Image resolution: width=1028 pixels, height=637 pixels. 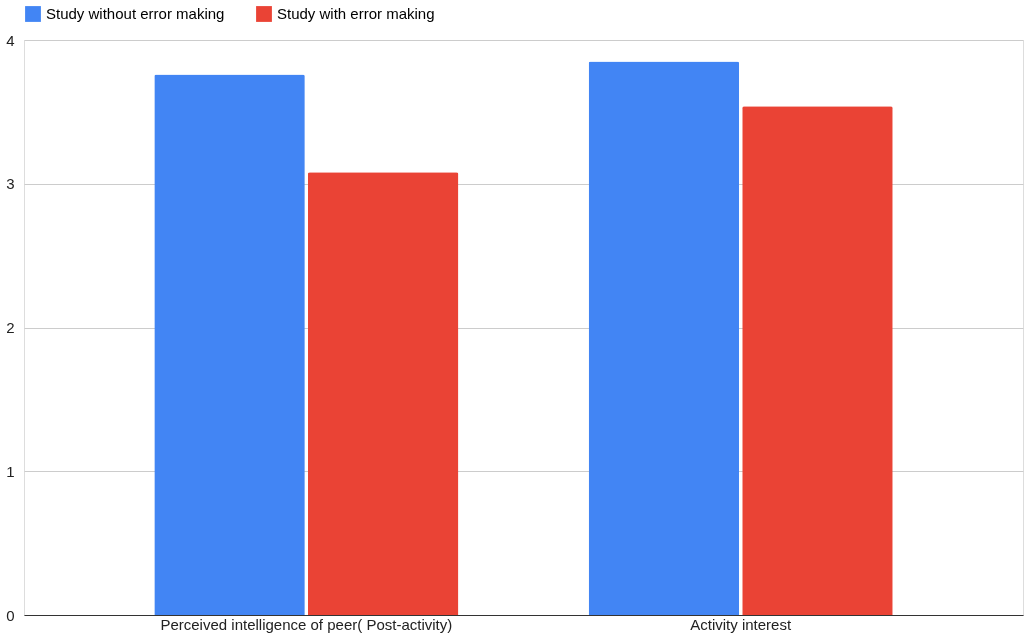 What do you see at coordinates (356, 13) in the screenshot?
I see `legend-label: Study with error making` at bounding box center [356, 13].